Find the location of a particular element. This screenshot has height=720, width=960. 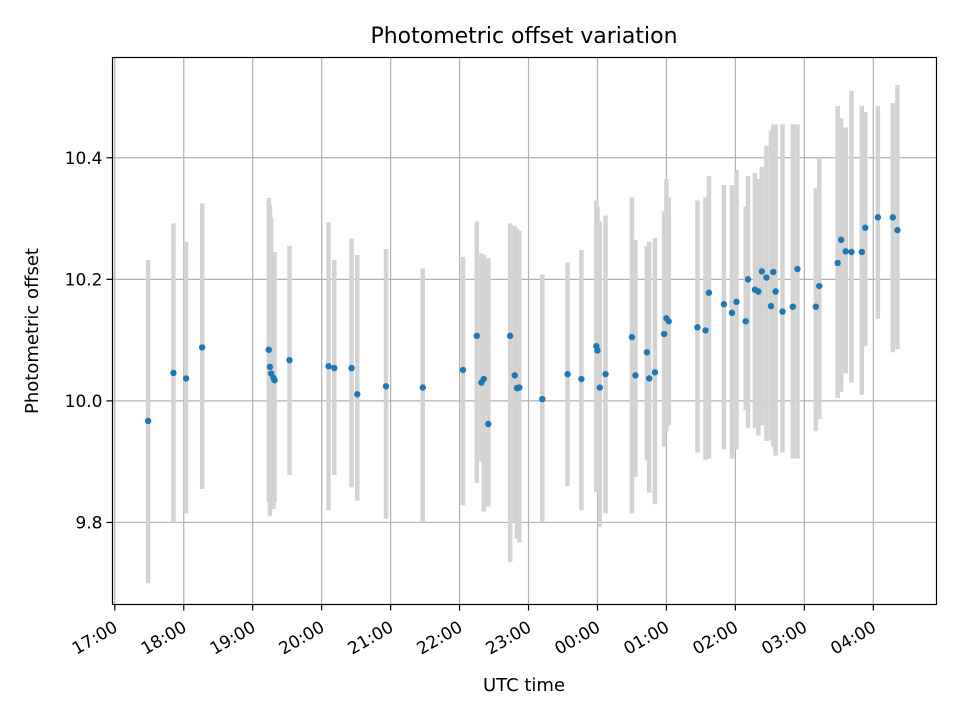

x-tick-label: 23:00 is located at coordinates (509, 639).